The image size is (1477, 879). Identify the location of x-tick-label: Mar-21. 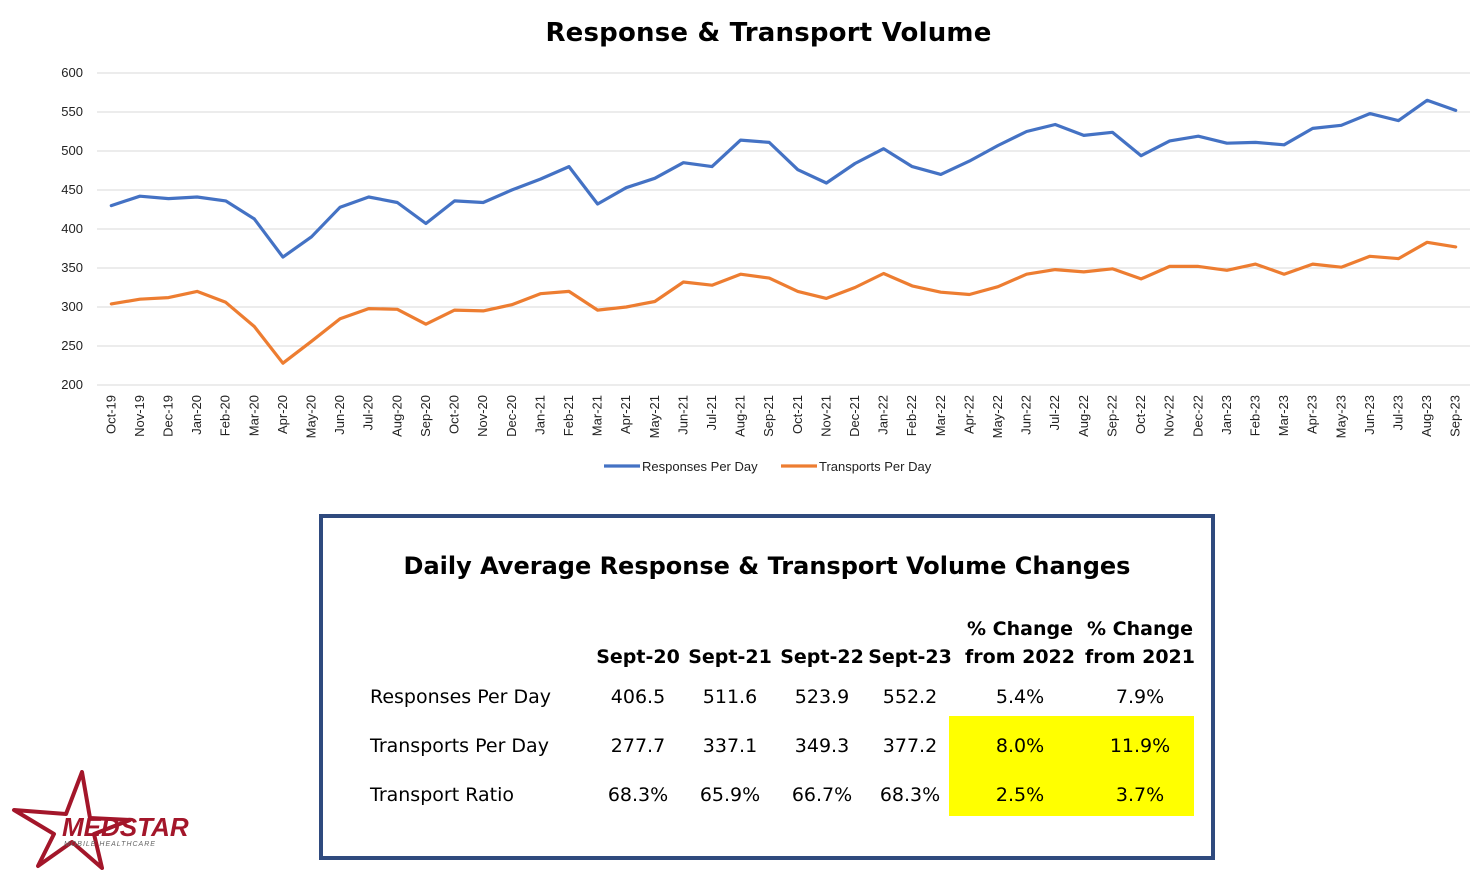
(597, 415).